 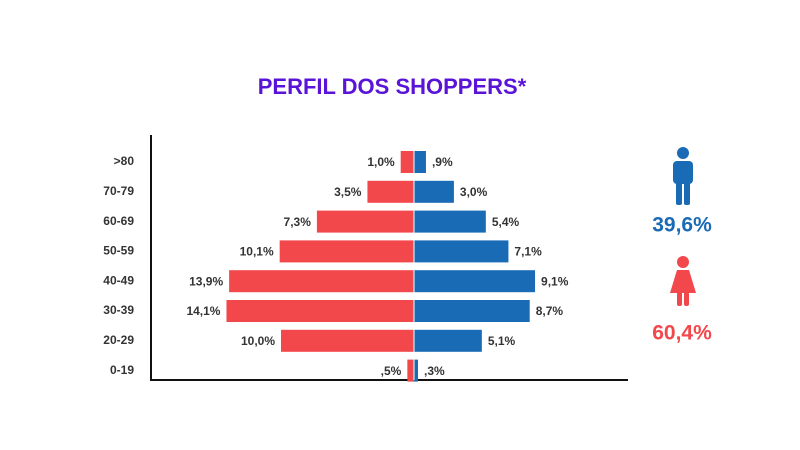 What do you see at coordinates (392, 86) in the screenshot?
I see `chart-title: PERFIL DOS SHOPPERS*` at bounding box center [392, 86].